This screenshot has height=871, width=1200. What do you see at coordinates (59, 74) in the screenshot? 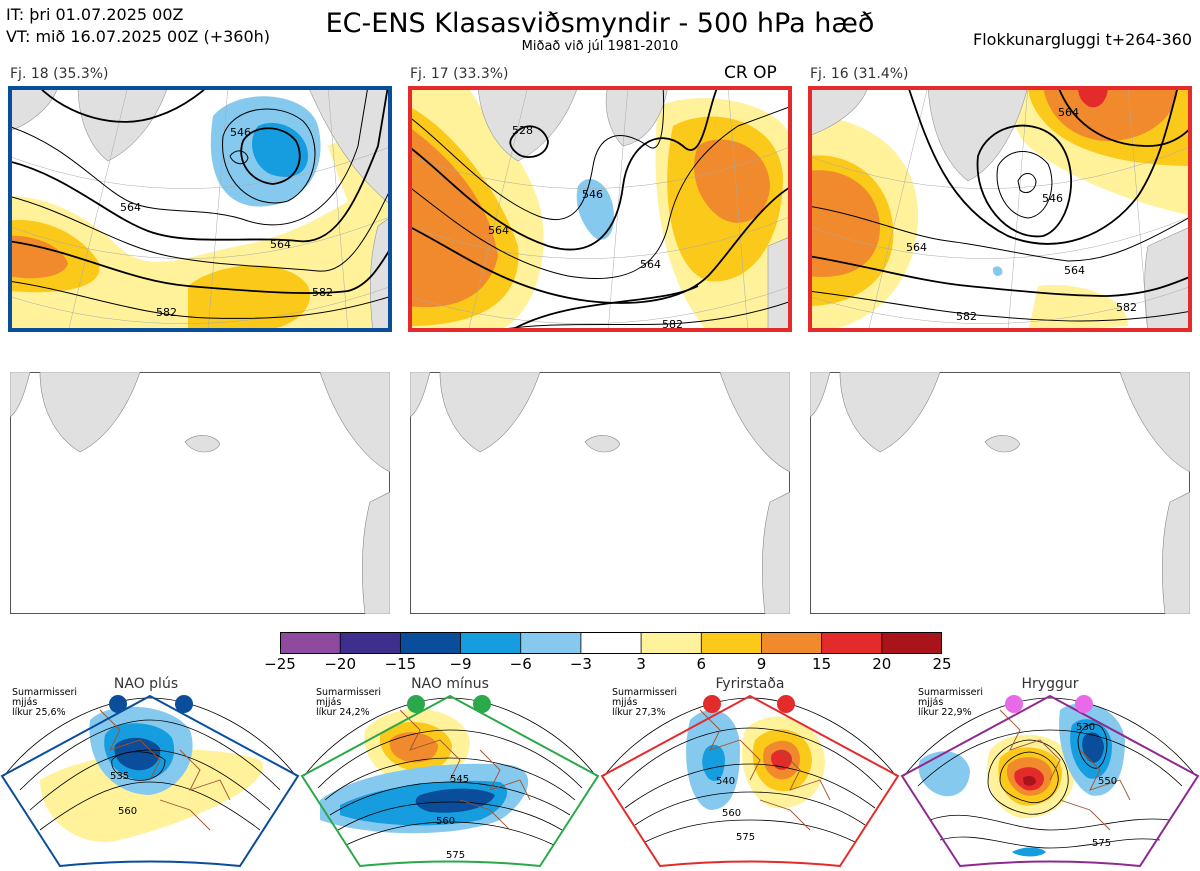
I see `cluster-1-label: Fj. 18 (35.3%)` at bounding box center [59, 74].